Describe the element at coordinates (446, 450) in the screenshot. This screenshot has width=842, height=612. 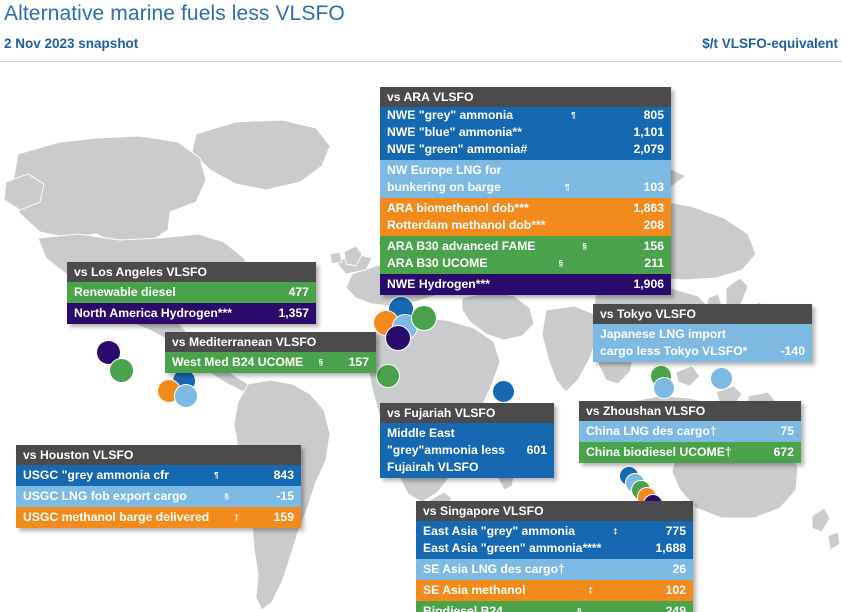
I see `row-label: "grey"ammonia less` at that location.